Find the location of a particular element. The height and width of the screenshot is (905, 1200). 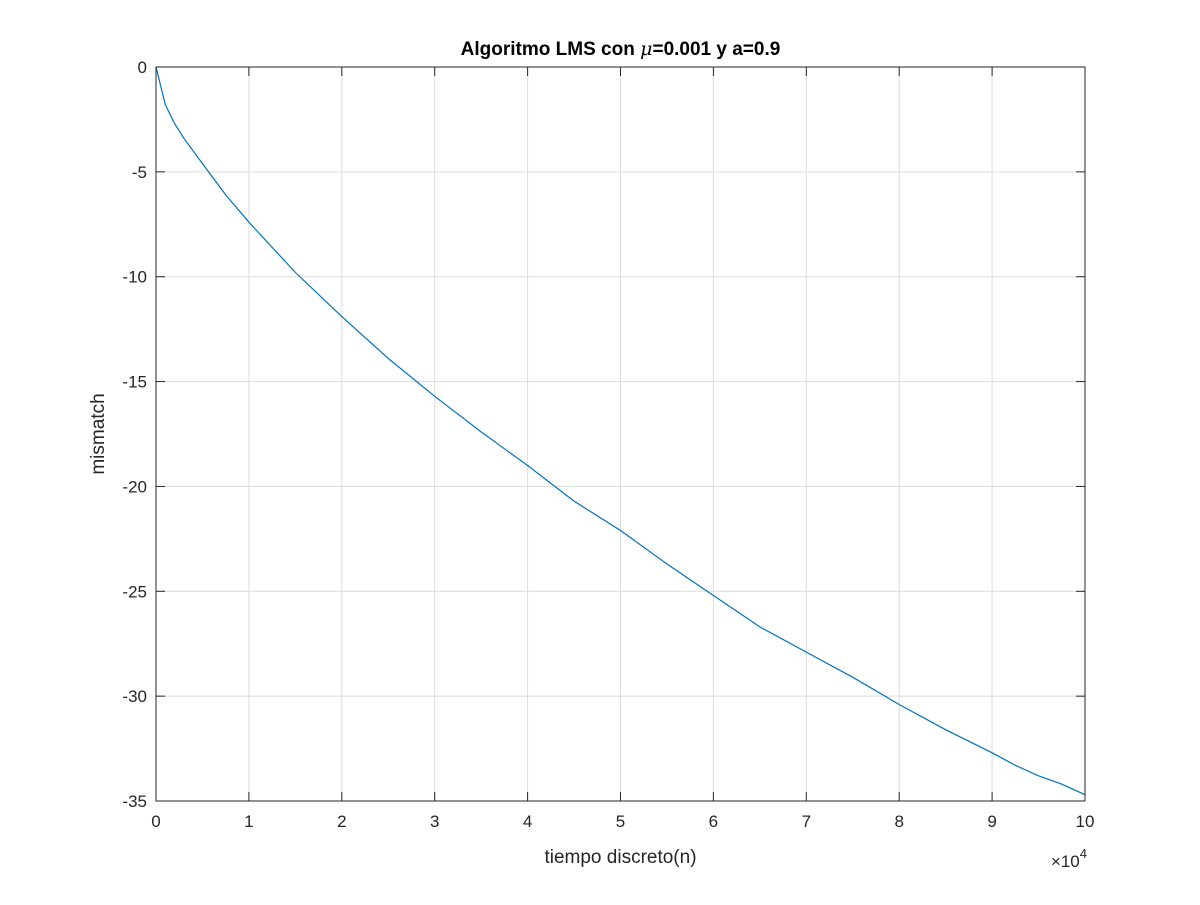

x-tick-label: 10 is located at coordinates (1085, 821).